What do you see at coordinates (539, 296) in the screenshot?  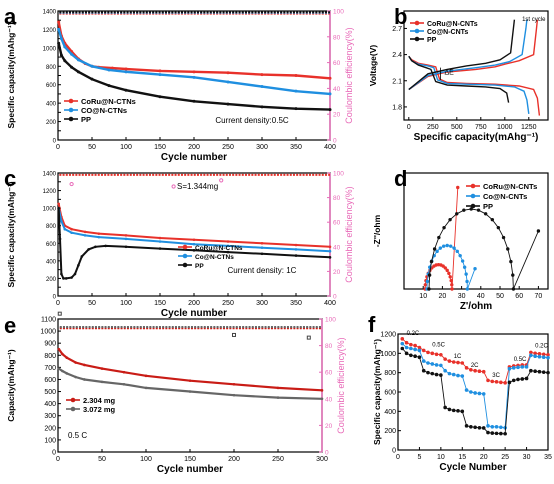 I see `x-tick-label: 70` at bounding box center [539, 296].